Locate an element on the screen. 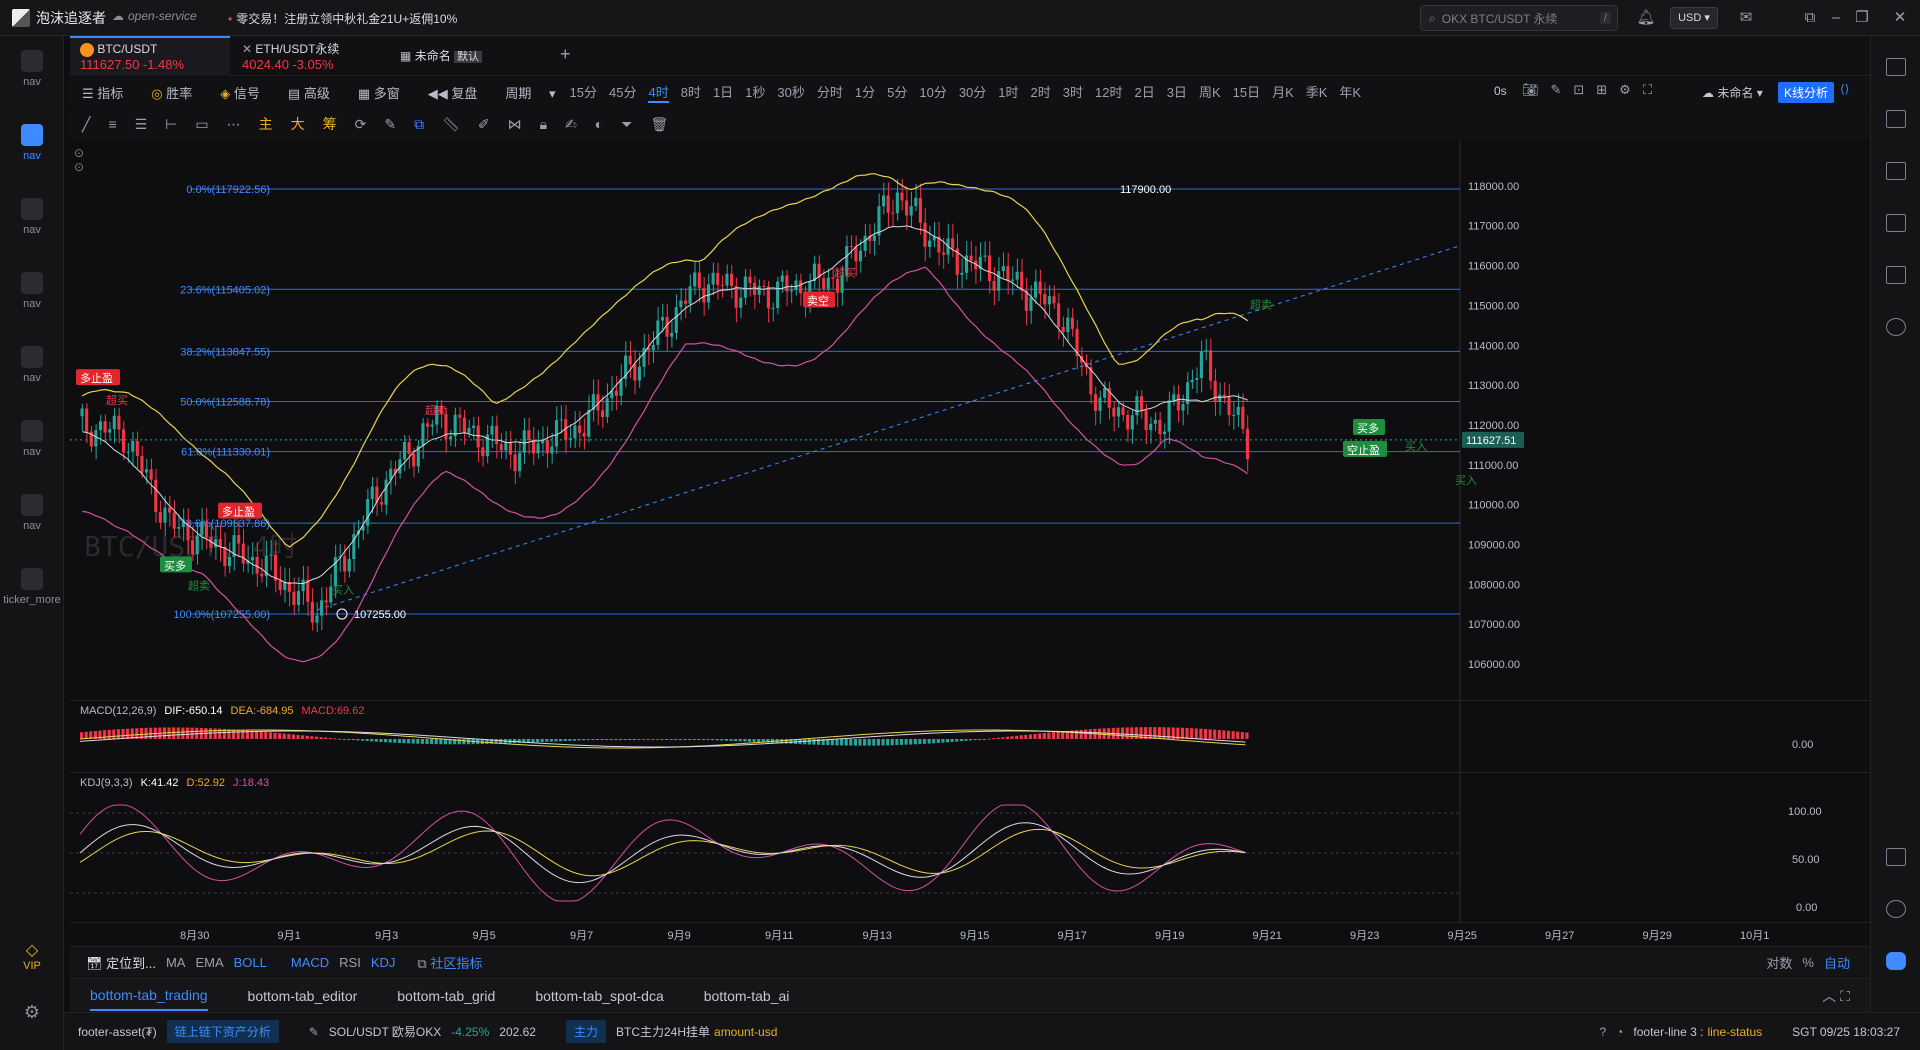  advanced-button: ▤ 高级 is located at coordinates (308, 93).